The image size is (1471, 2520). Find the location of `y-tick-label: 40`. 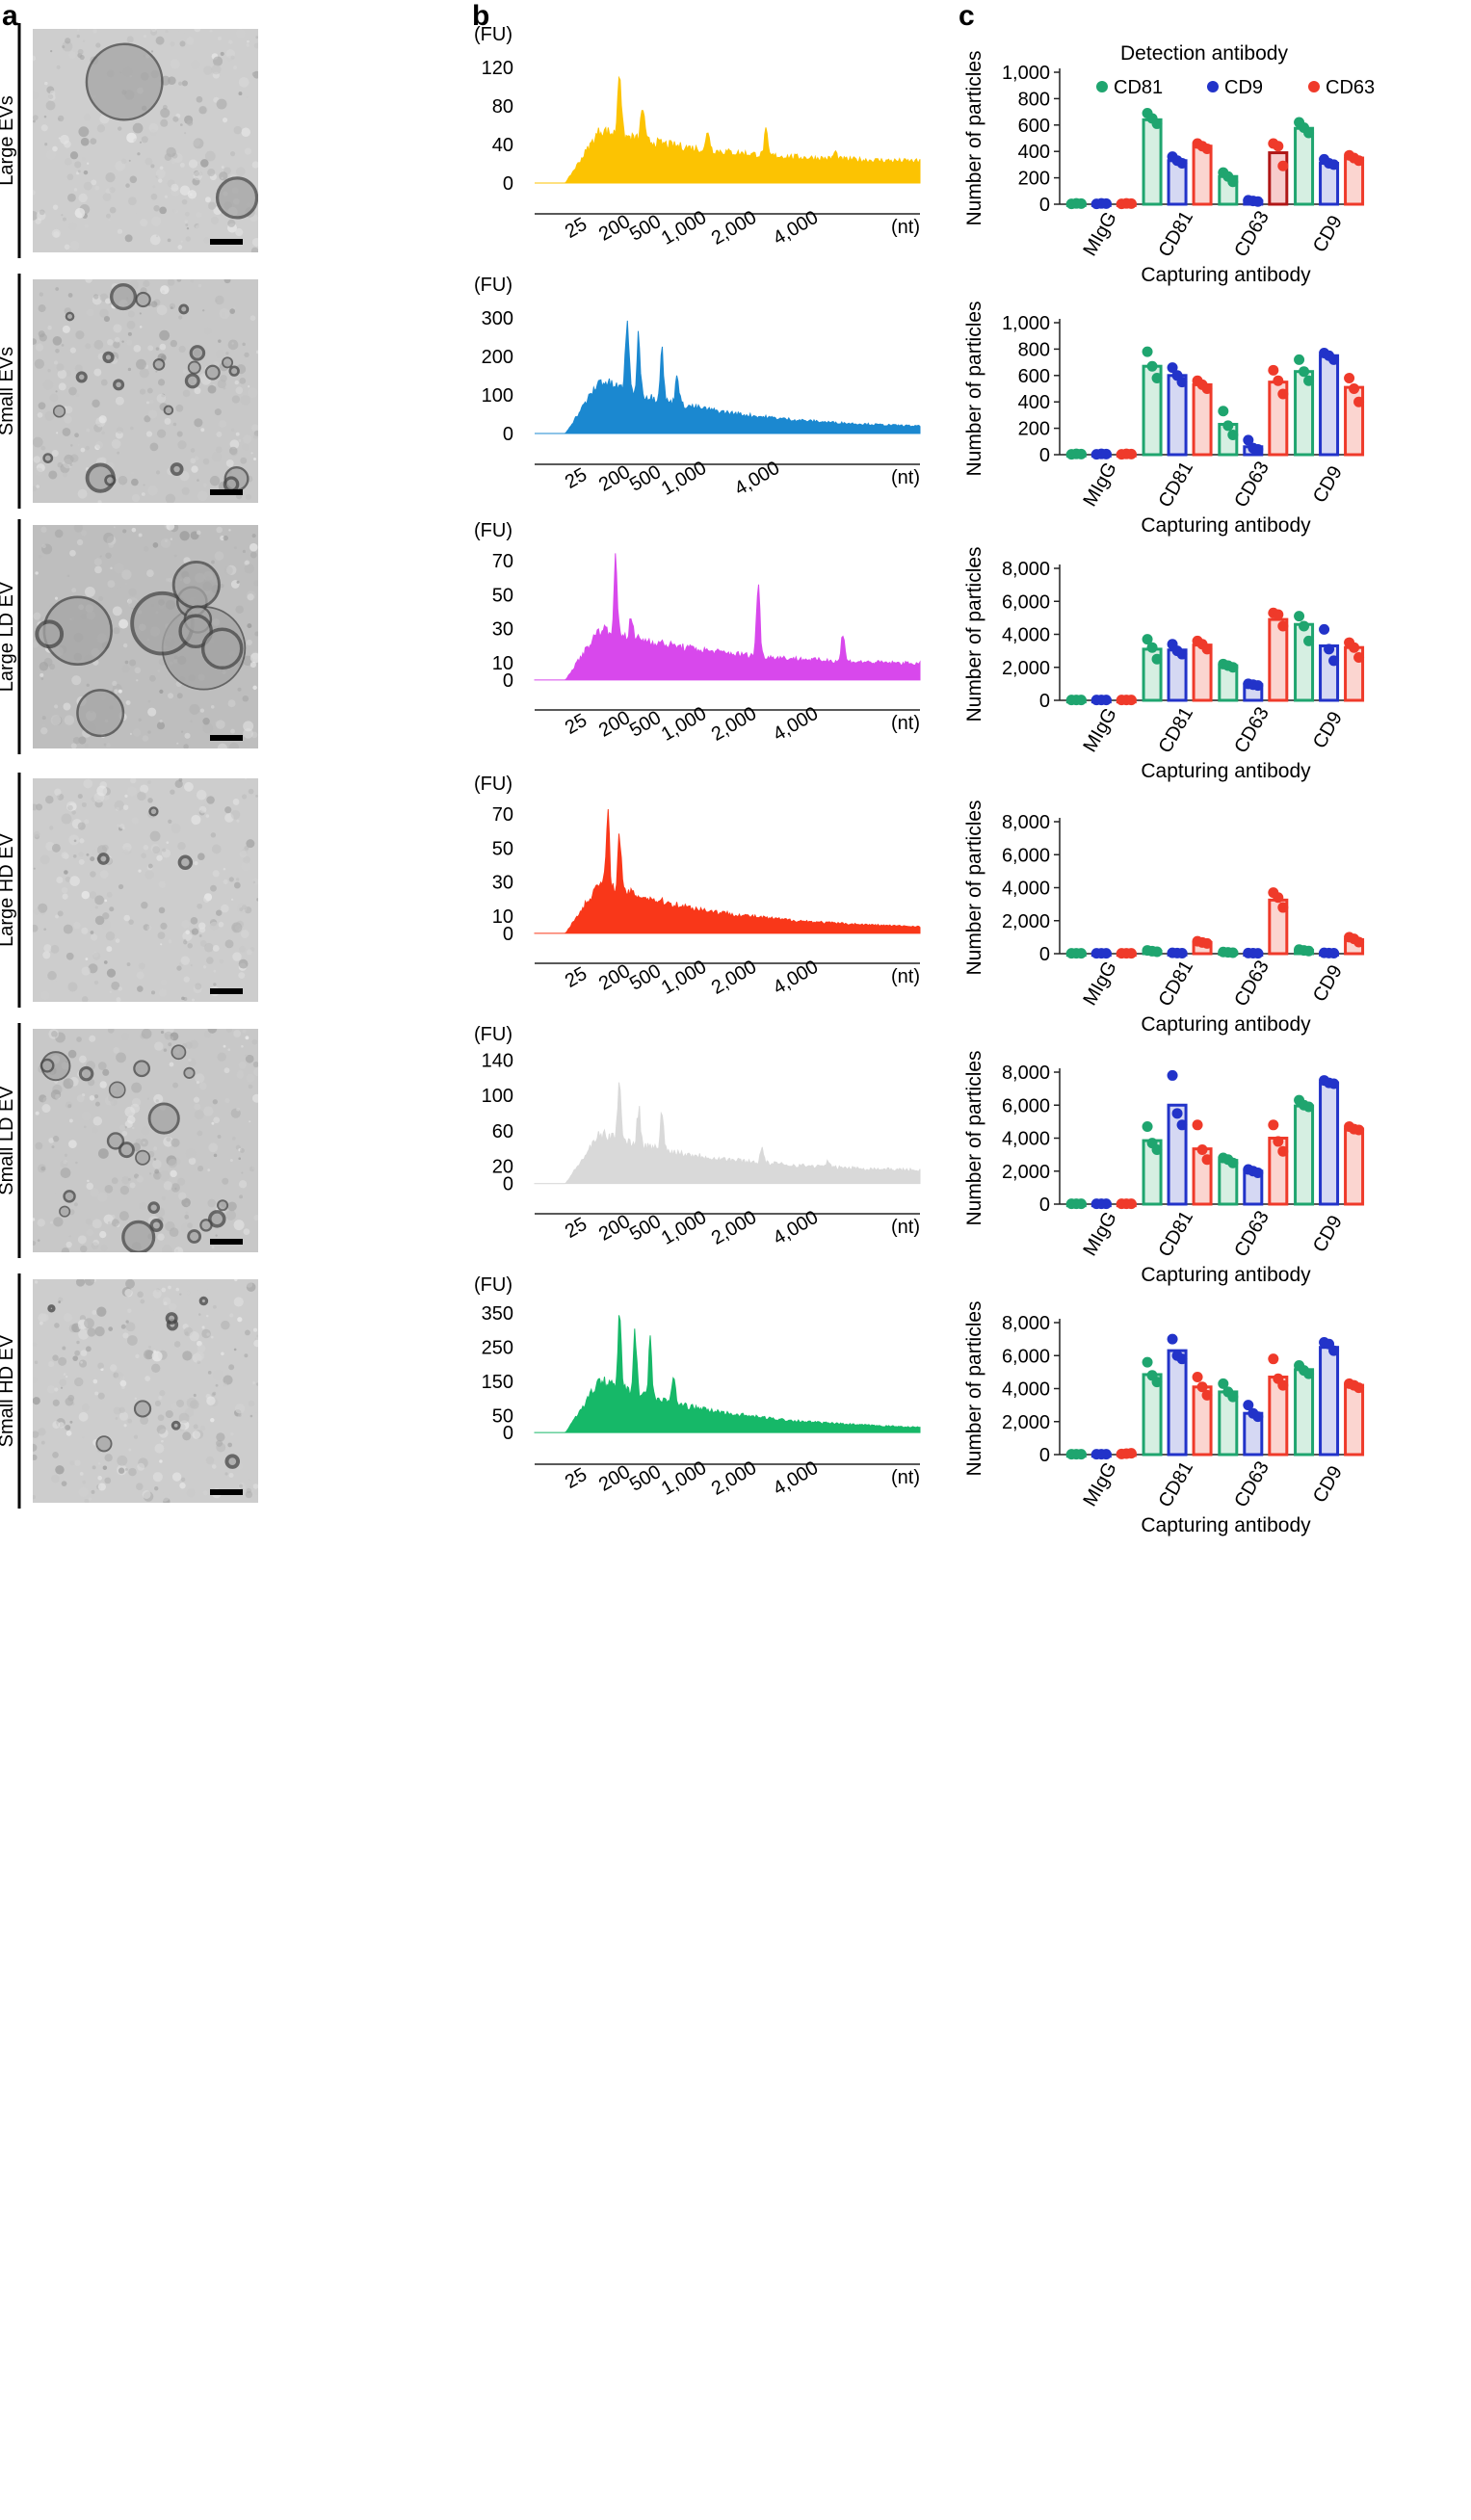

y-tick-label: 40 is located at coordinates (502, 145).